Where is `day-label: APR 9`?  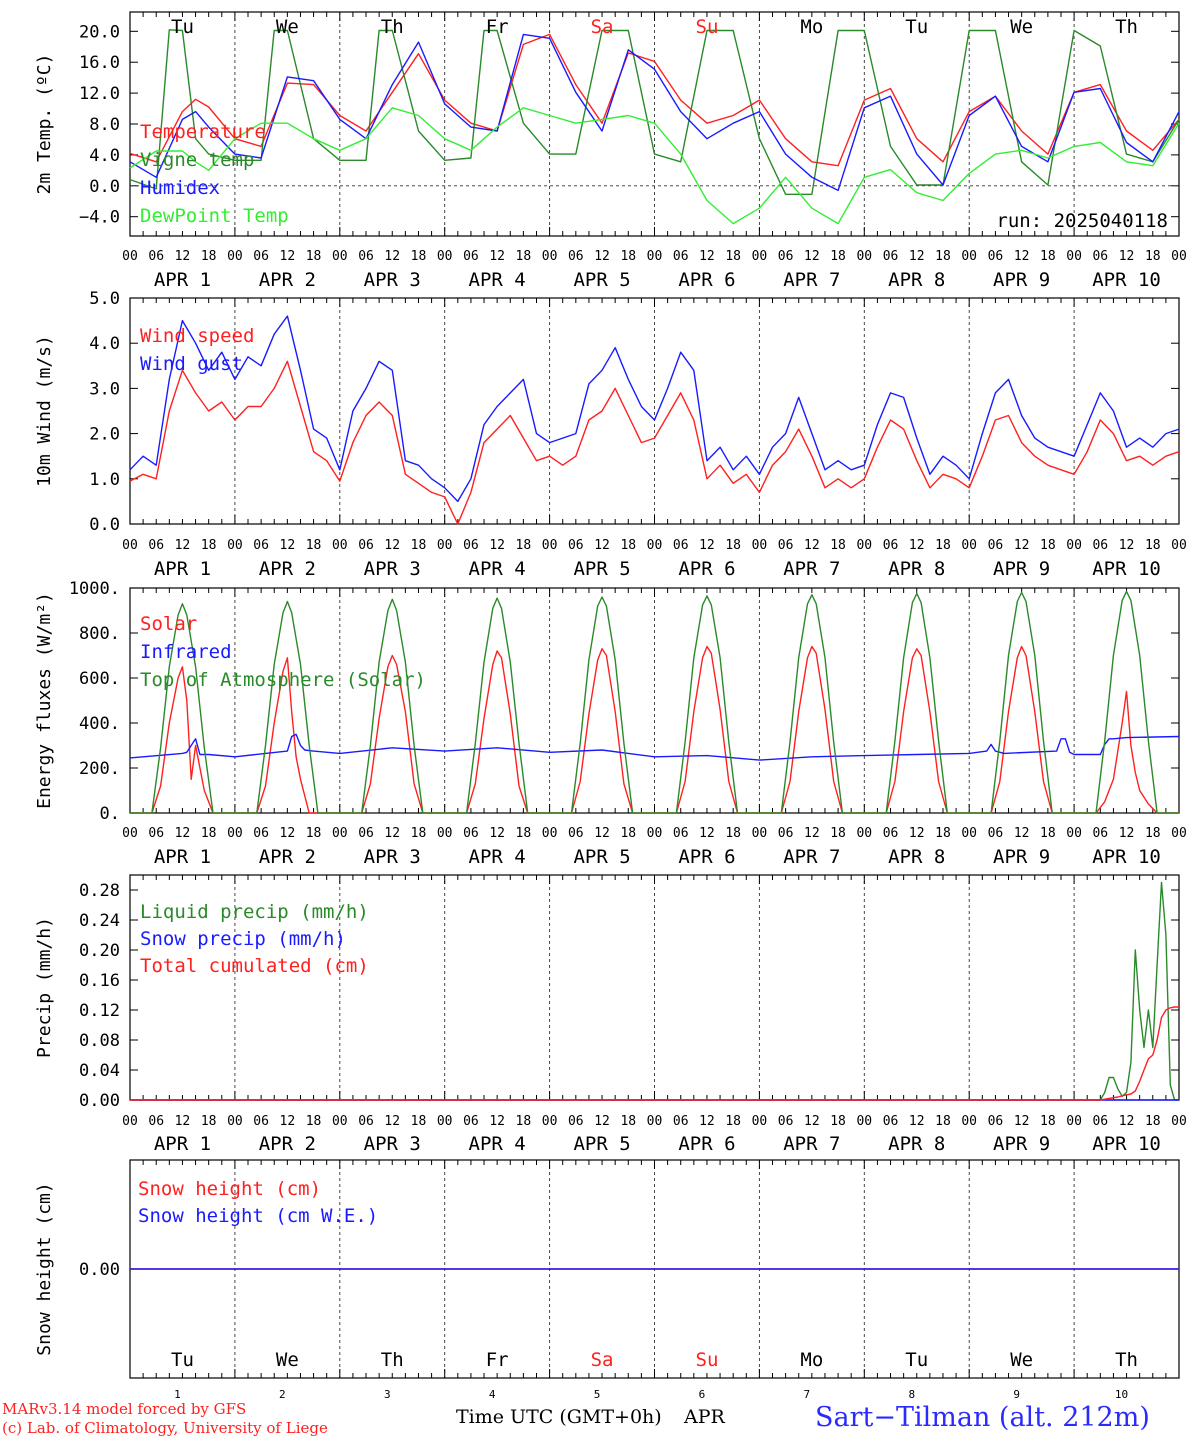
day-label: APR 9 is located at coordinates (1021, 280).